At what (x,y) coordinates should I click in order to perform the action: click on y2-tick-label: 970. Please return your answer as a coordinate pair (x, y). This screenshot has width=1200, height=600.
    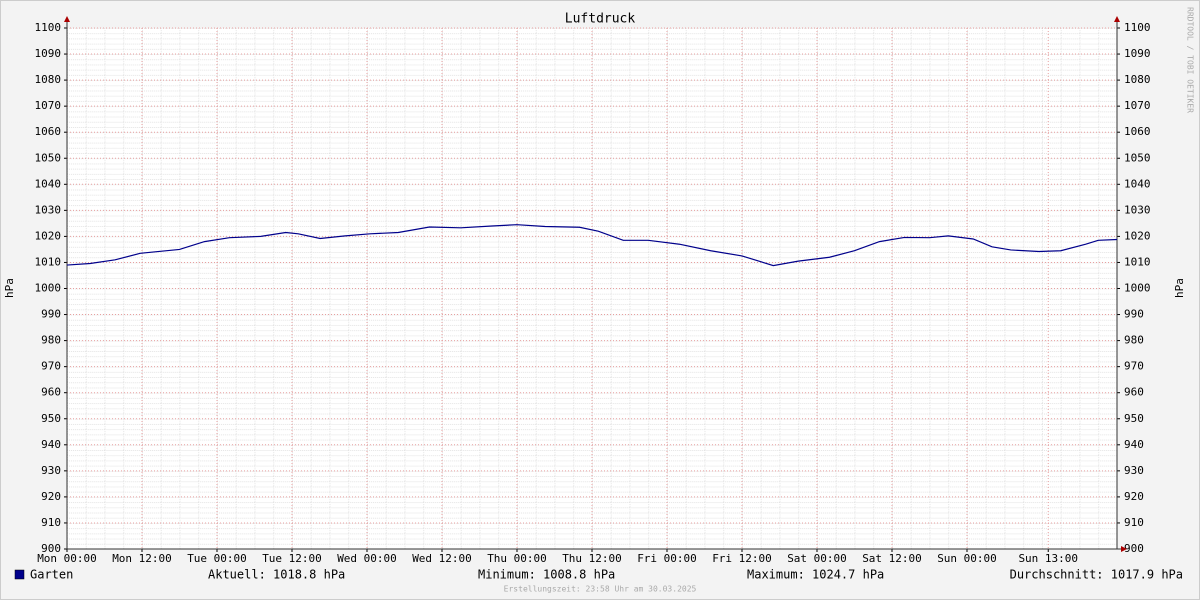
    Looking at the image, I should click on (1134, 366).